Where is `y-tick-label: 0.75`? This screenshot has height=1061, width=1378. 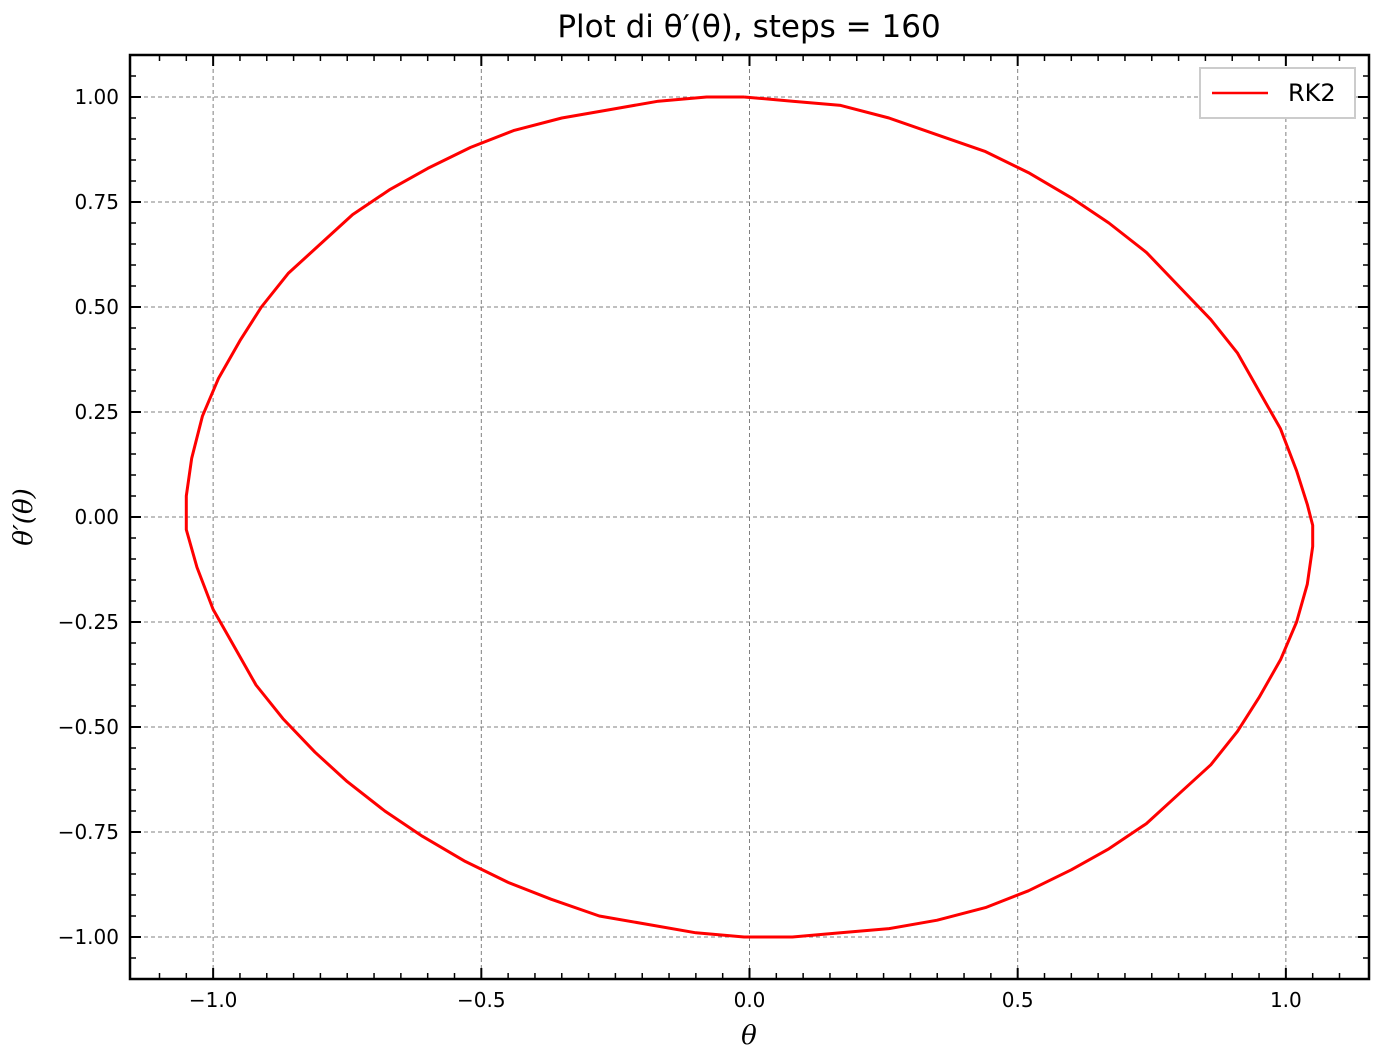 y-tick-label: 0.75 is located at coordinates (96, 202).